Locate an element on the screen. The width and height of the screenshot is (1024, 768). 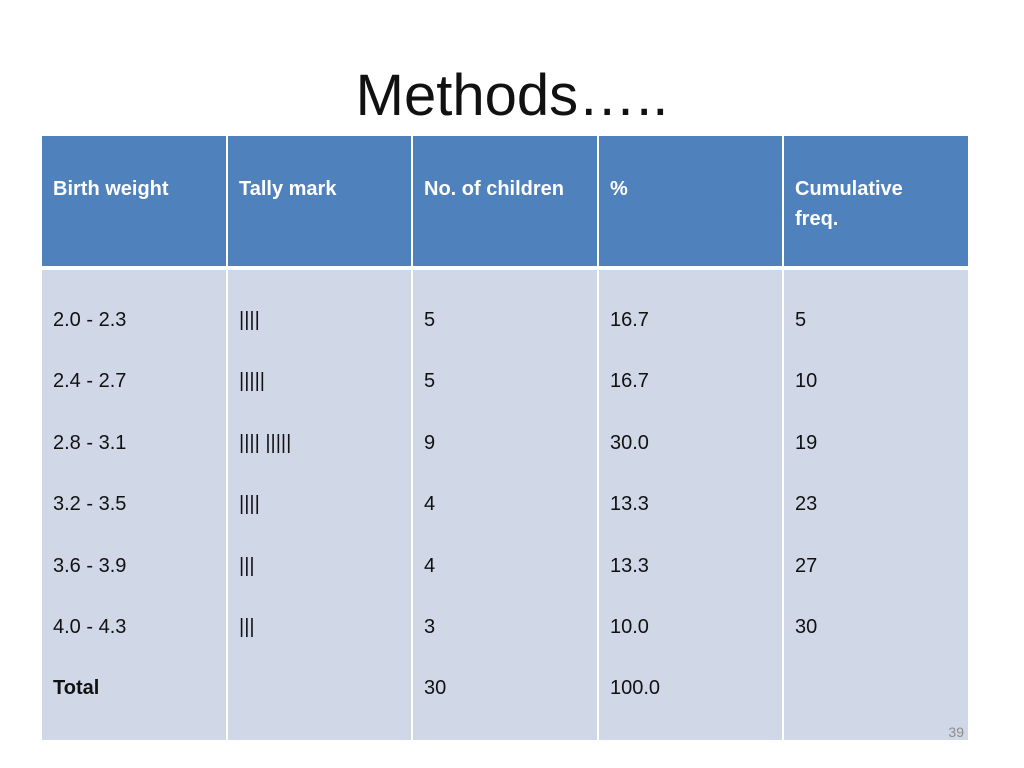
slide-title: Methods….. is located at coordinates (512, 95).